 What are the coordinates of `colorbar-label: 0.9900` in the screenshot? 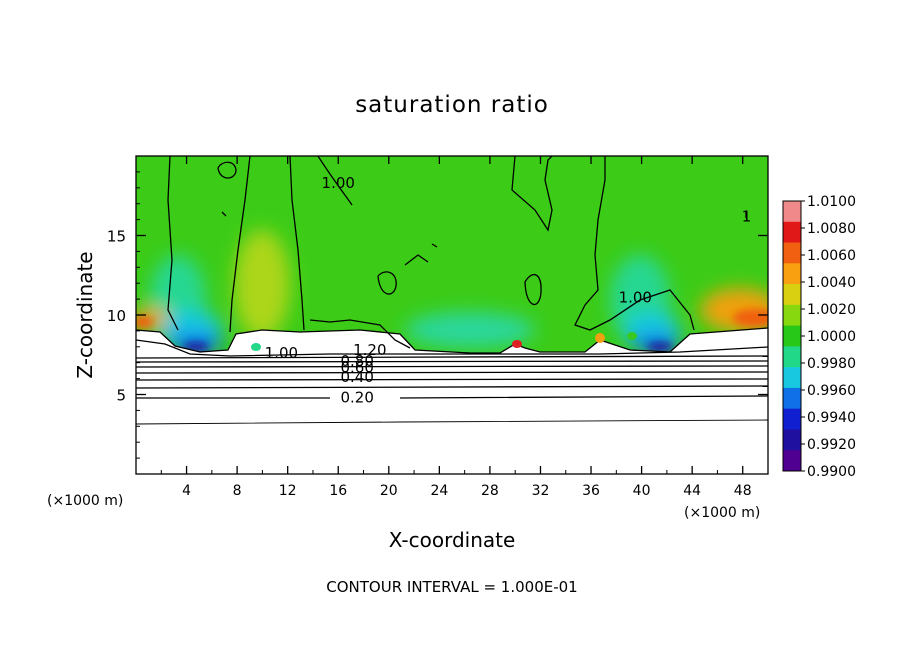 It's located at (831, 472).